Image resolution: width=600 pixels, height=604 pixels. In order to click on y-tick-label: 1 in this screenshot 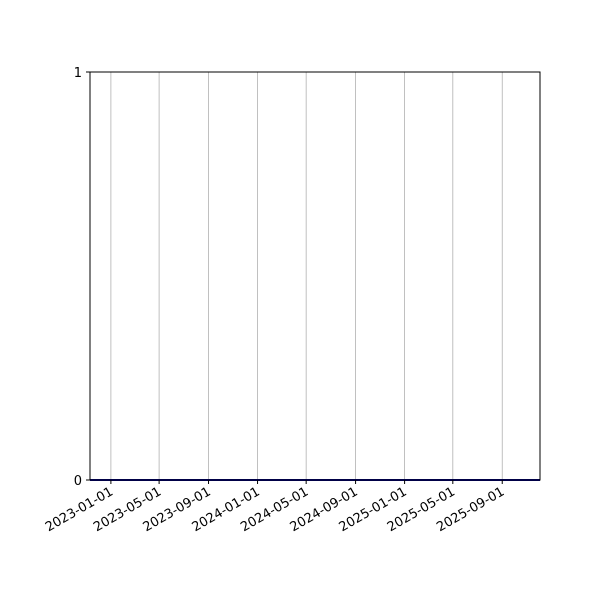, I will do `click(78, 73)`.